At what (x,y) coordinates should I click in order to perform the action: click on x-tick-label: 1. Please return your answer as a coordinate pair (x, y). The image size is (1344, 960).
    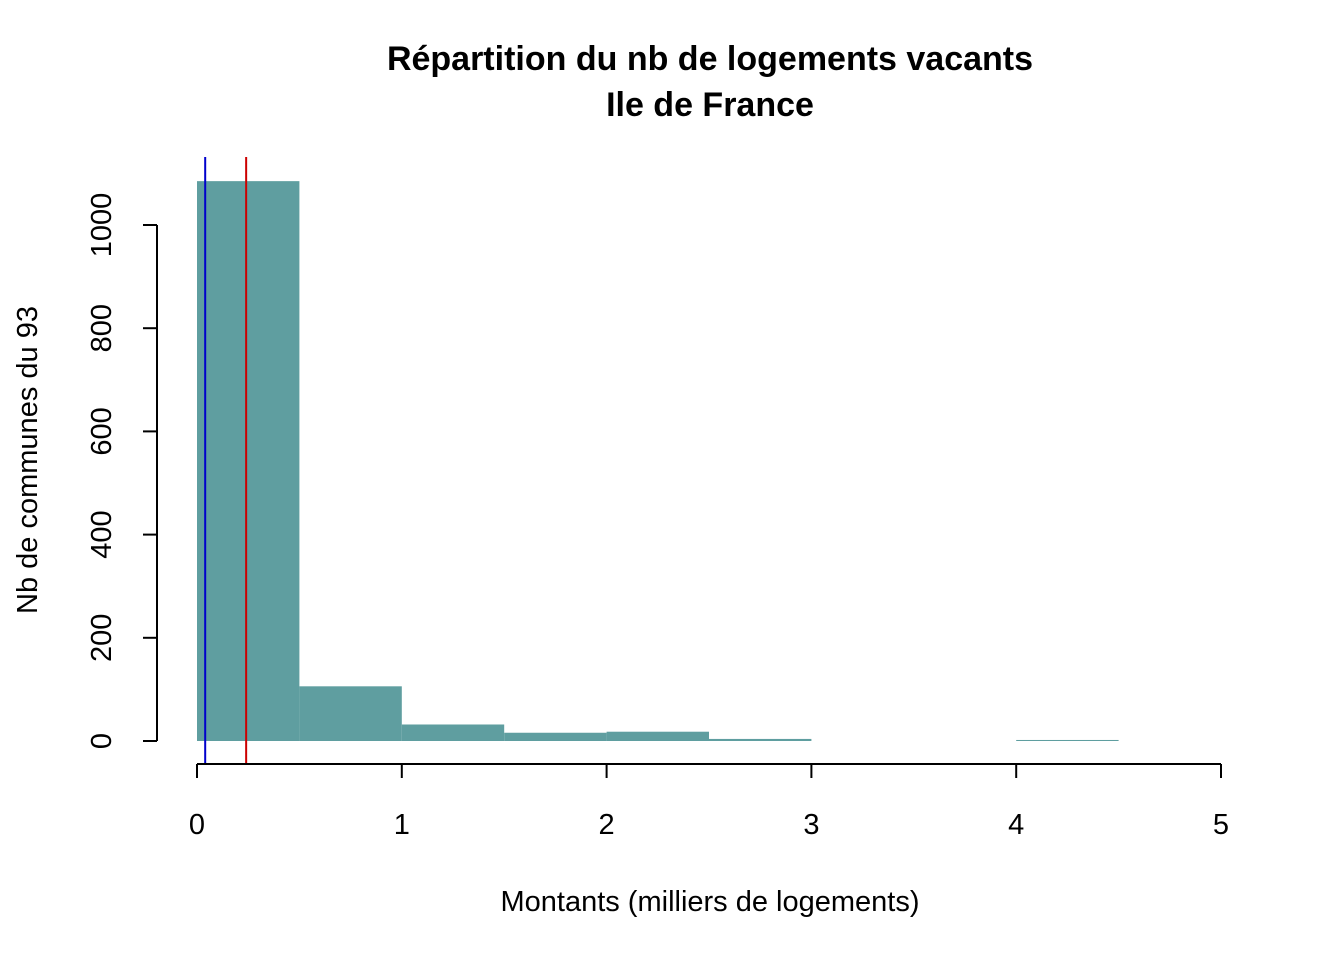
    Looking at the image, I should click on (402, 825).